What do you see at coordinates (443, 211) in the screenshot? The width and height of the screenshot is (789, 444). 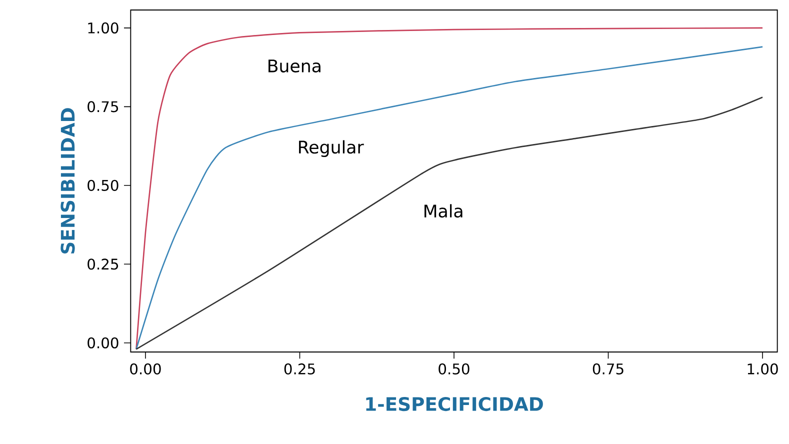 I see `series-label: Mala` at bounding box center [443, 211].